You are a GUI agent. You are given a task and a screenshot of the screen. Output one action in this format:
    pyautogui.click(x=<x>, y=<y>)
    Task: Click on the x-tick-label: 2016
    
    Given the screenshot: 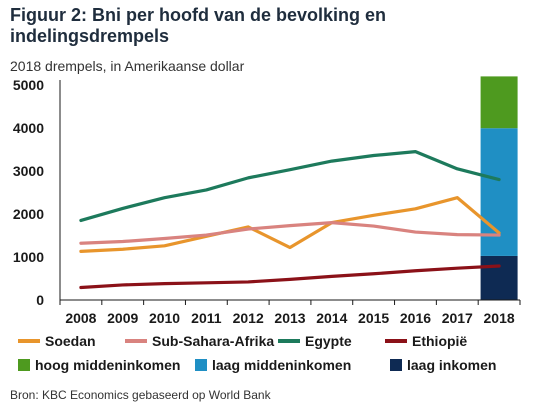 What is the action you would take?
    pyautogui.click(x=415, y=318)
    